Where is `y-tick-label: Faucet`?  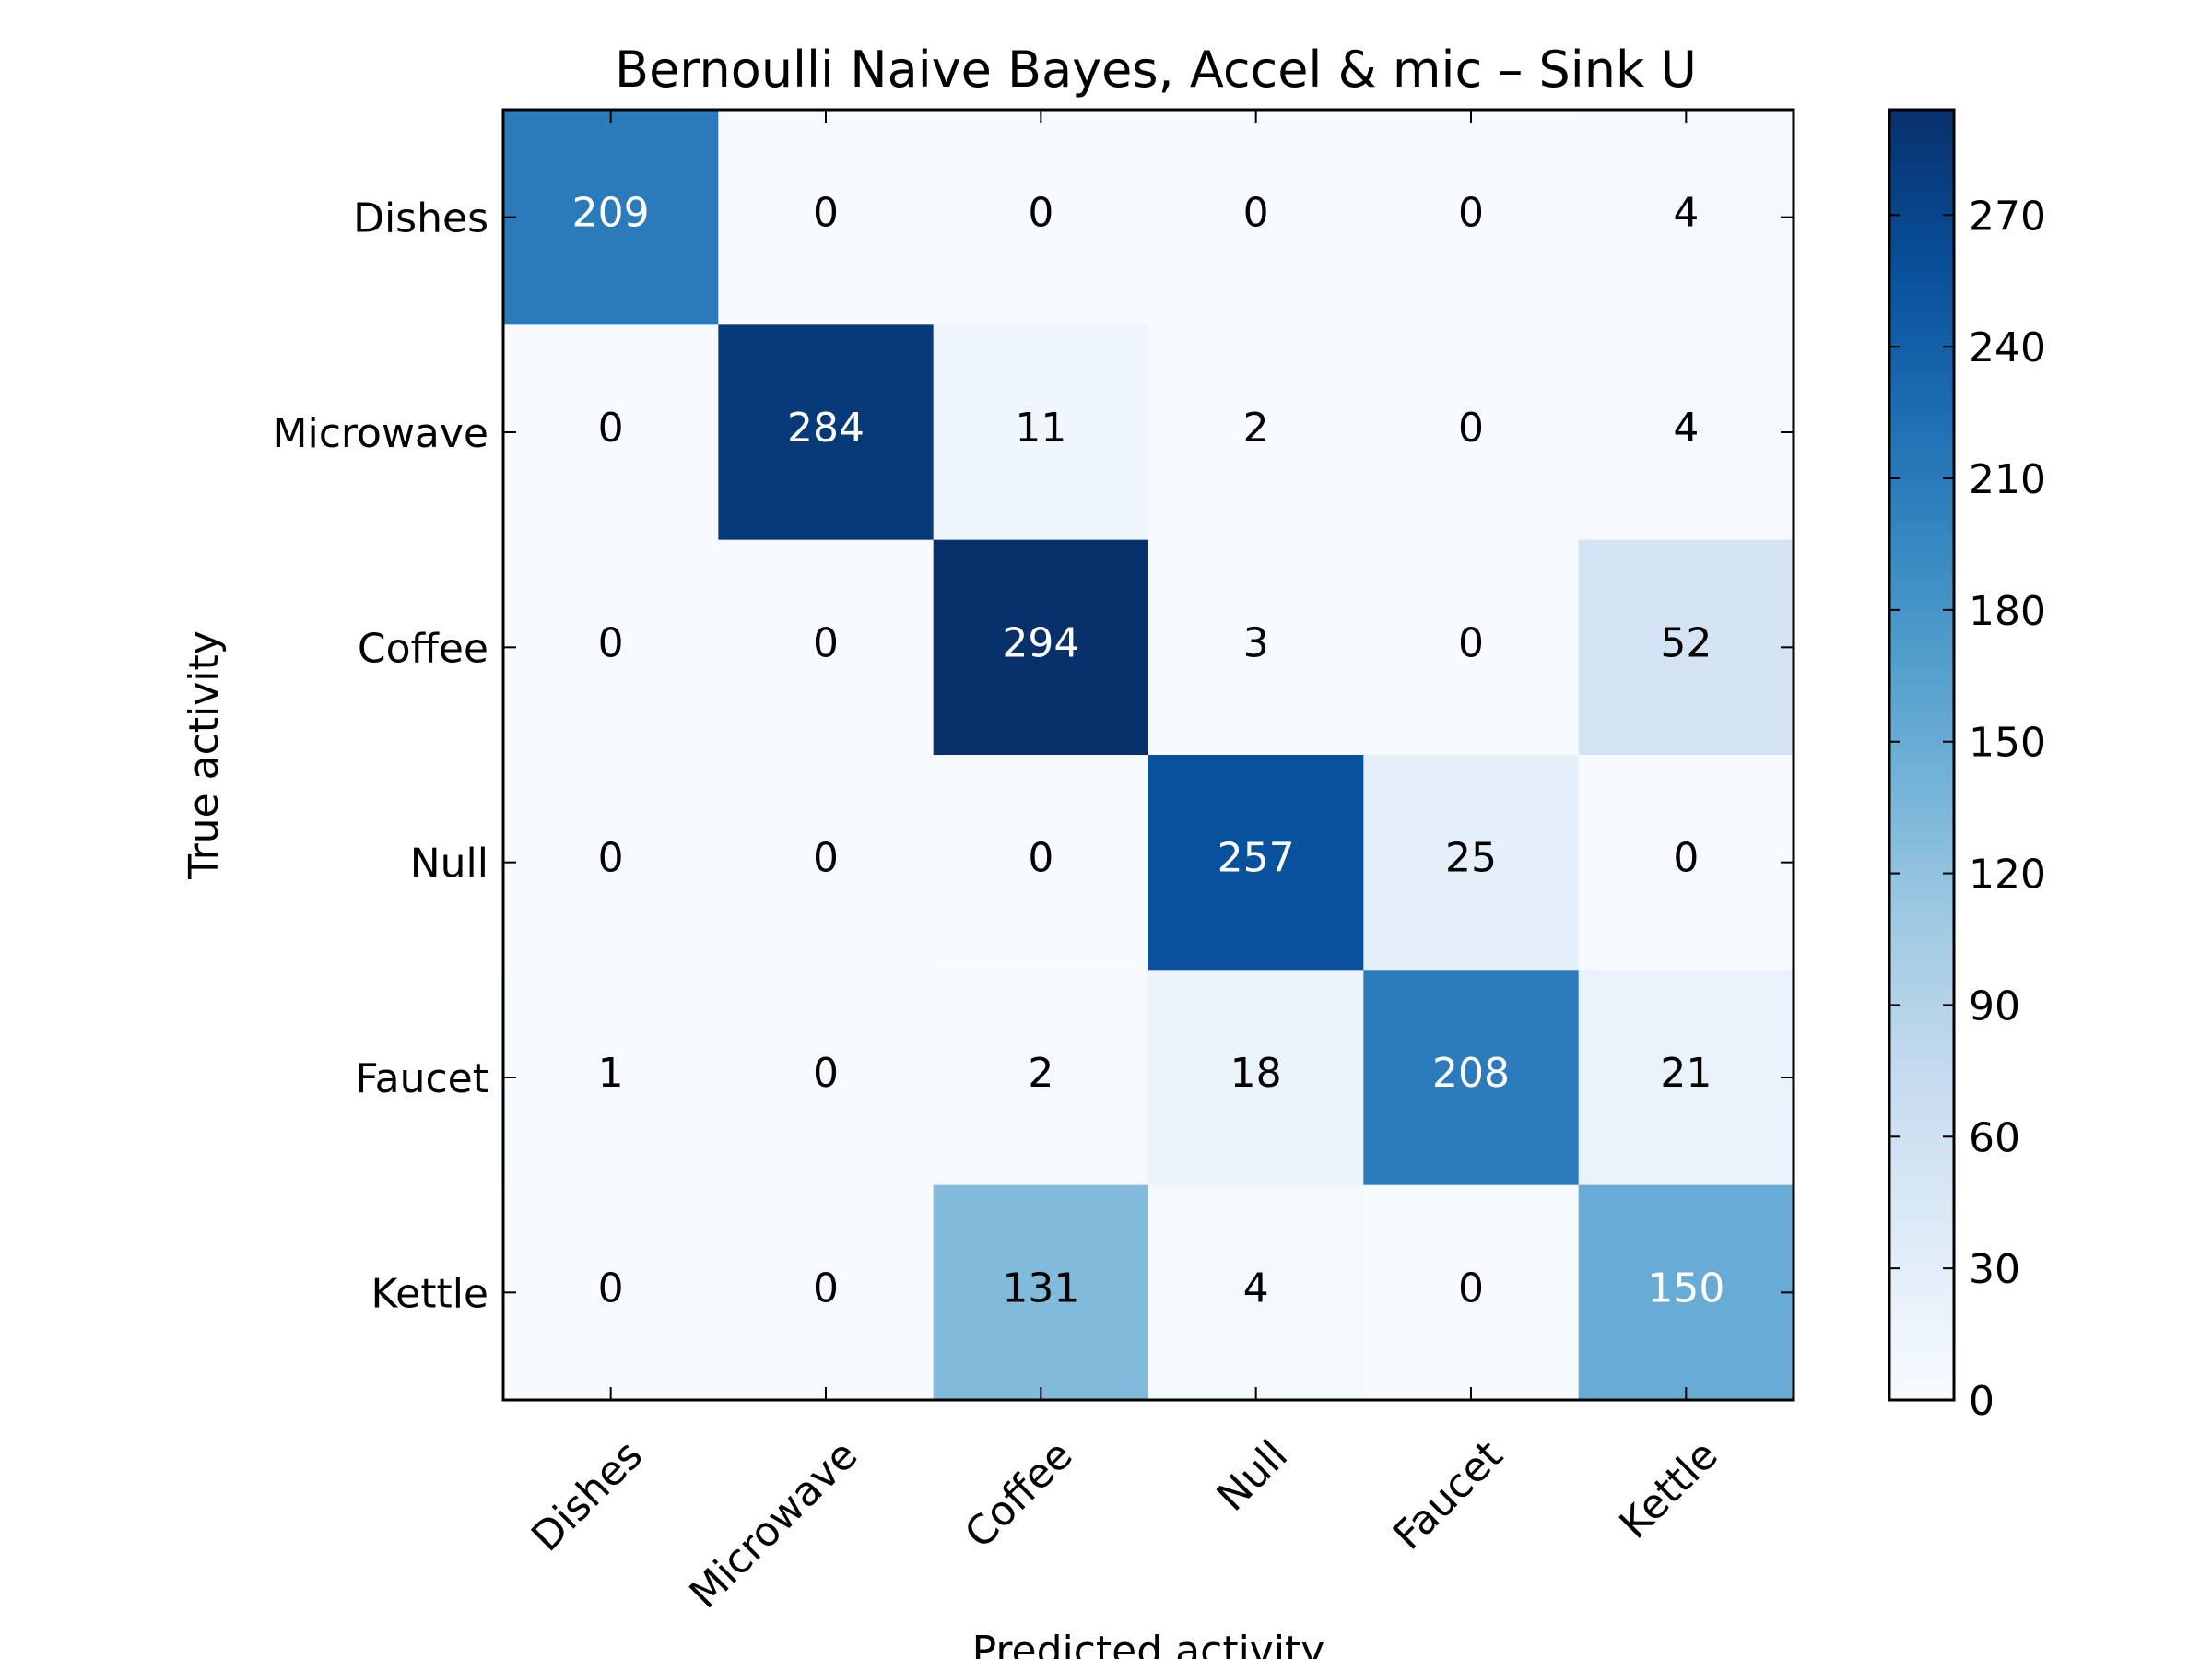 y-tick-label: Faucet is located at coordinates (421, 1078).